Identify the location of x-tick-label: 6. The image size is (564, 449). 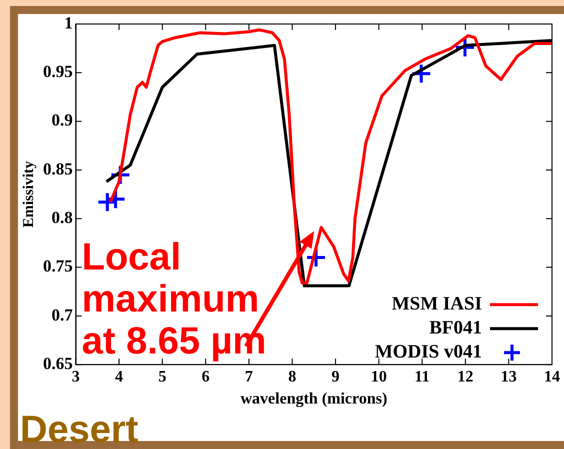
(206, 377).